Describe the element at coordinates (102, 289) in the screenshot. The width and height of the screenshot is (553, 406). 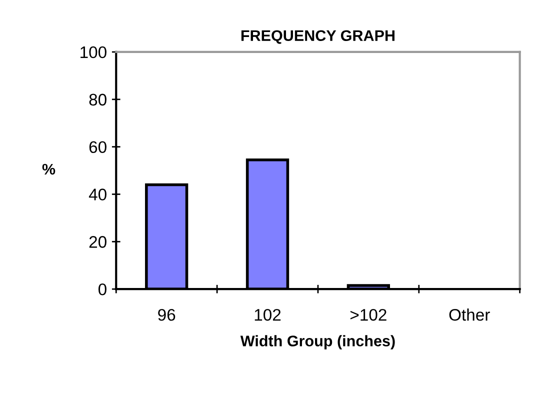
I see `y-tick-label: 0` at that location.